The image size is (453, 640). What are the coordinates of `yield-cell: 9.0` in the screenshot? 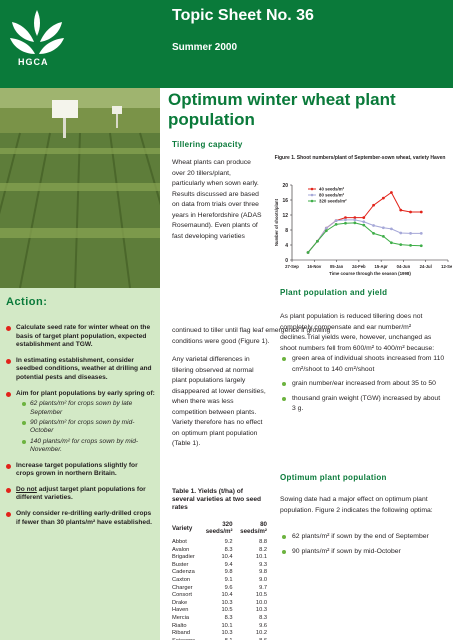 It's located at (263, 579).